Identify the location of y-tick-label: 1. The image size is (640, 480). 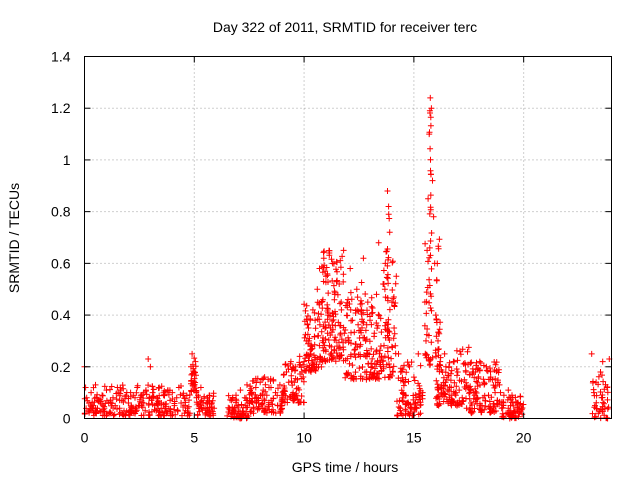
(67, 160).